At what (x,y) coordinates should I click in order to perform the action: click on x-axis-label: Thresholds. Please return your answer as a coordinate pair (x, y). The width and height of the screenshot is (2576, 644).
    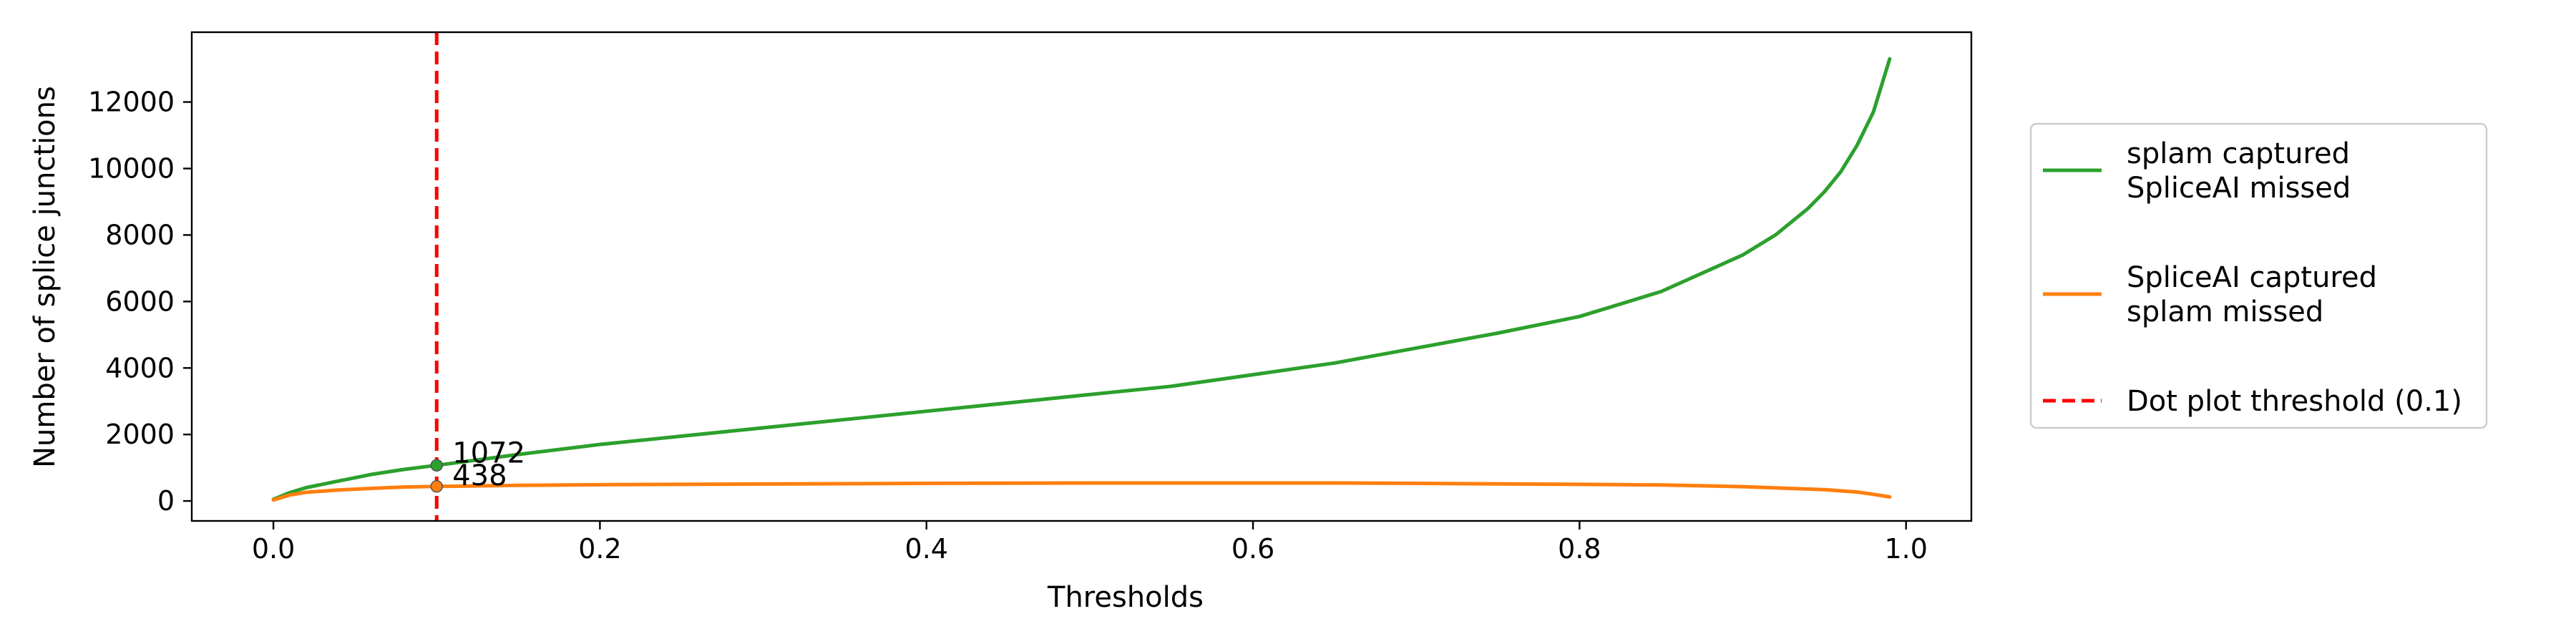
    Looking at the image, I should click on (1125, 597).